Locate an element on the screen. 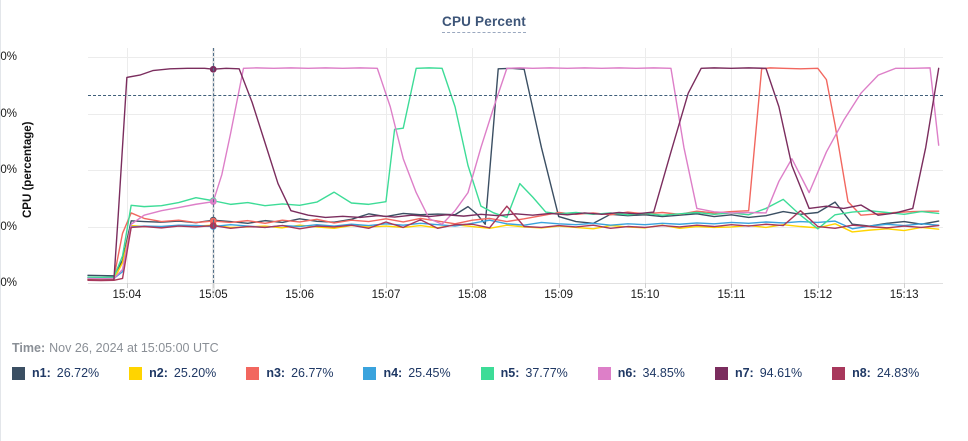  legend-item-n8: n8: 24.83% is located at coordinates (875, 373).